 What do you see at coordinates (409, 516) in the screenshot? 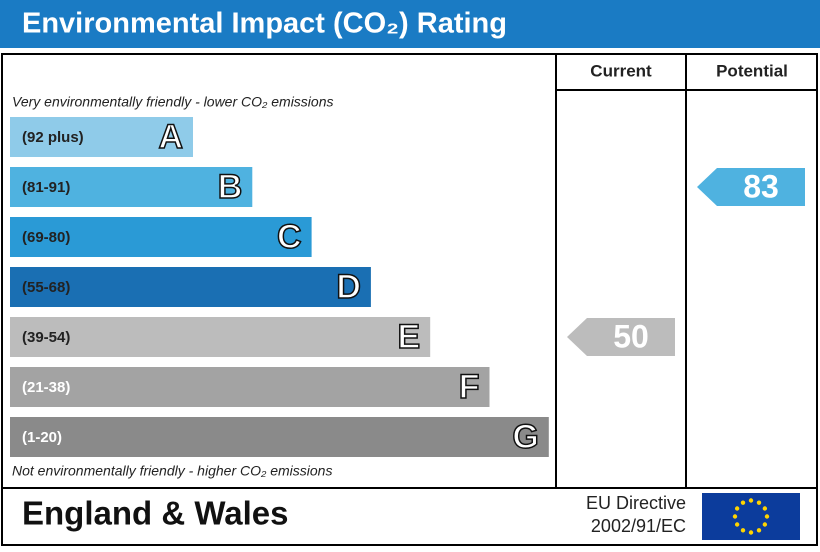
I see `footer-frame` at bounding box center [409, 516].